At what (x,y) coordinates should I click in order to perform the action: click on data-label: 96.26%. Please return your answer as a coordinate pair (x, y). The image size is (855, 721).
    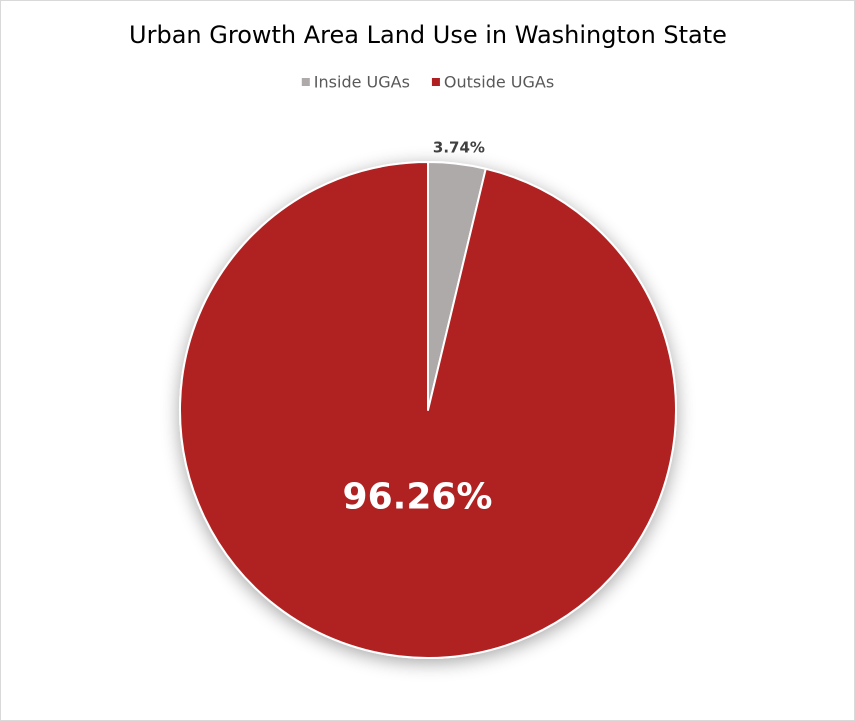
    Looking at the image, I should click on (418, 497).